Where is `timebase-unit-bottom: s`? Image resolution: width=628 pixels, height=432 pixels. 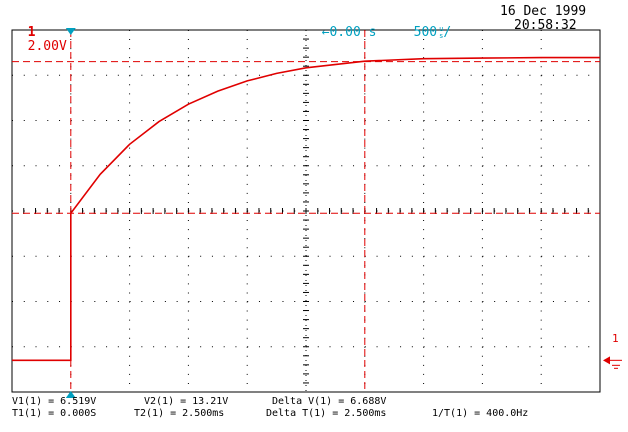 timebase-unit-bottom: s is located at coordinates (441, 36).